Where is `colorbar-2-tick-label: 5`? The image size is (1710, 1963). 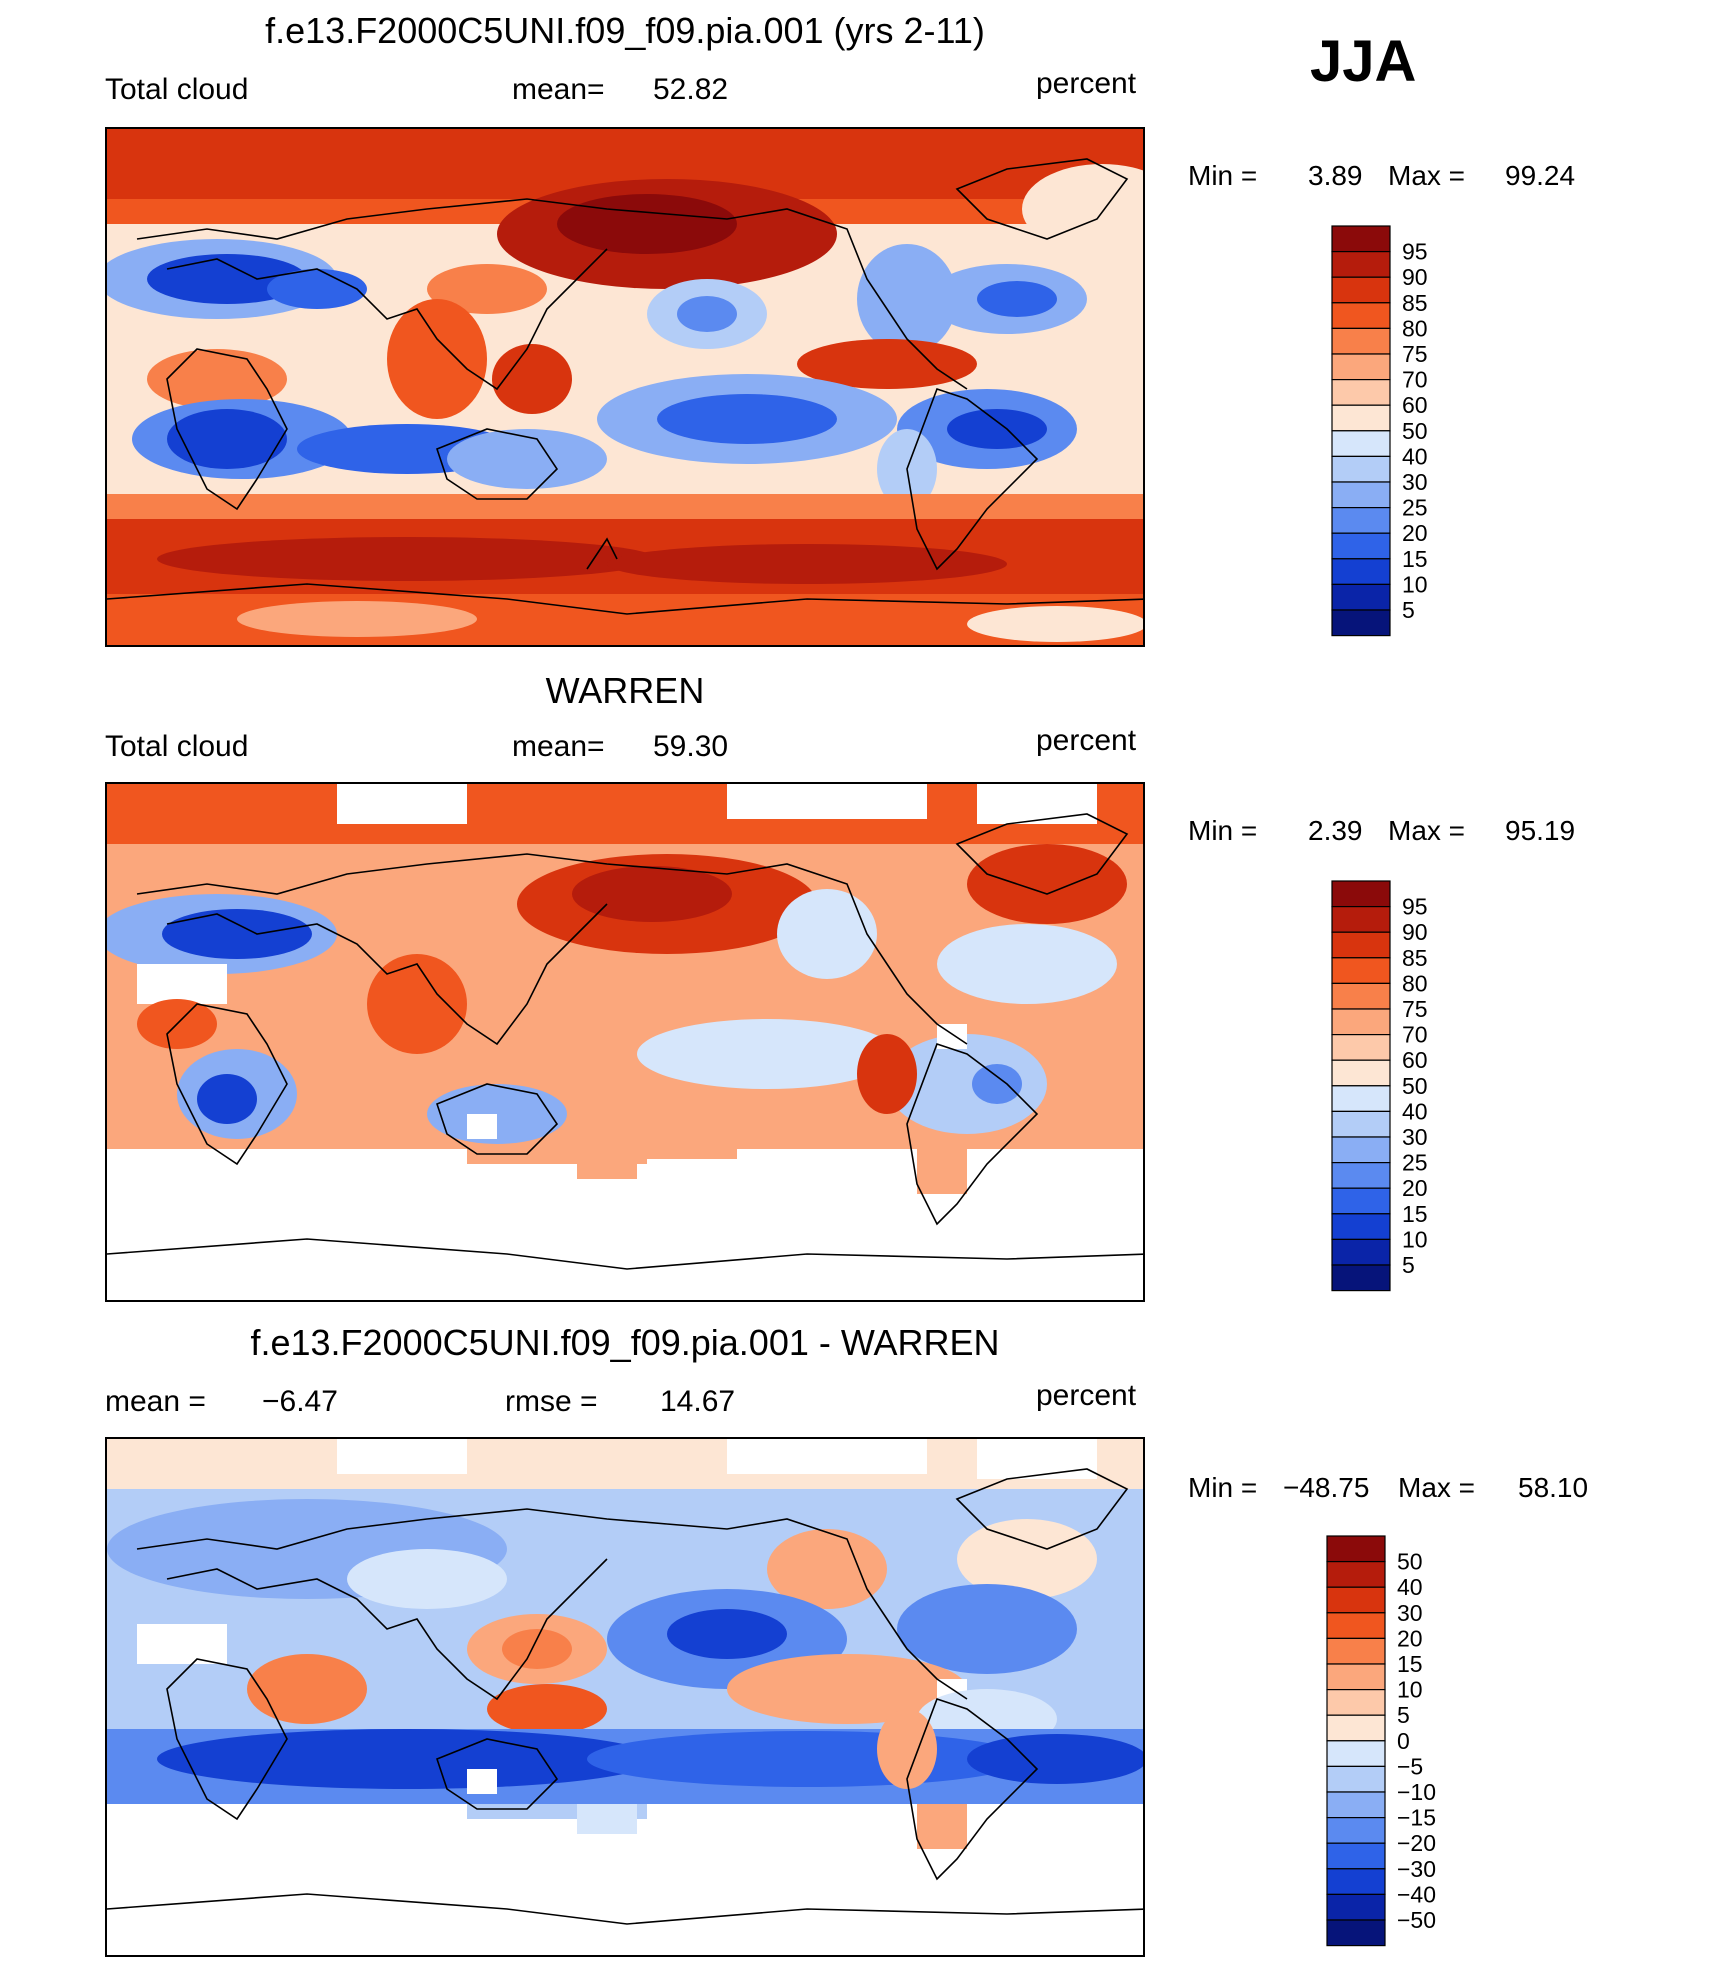 colorbar-2-tick-label: 5 is located at coordinates (1408, 1265).